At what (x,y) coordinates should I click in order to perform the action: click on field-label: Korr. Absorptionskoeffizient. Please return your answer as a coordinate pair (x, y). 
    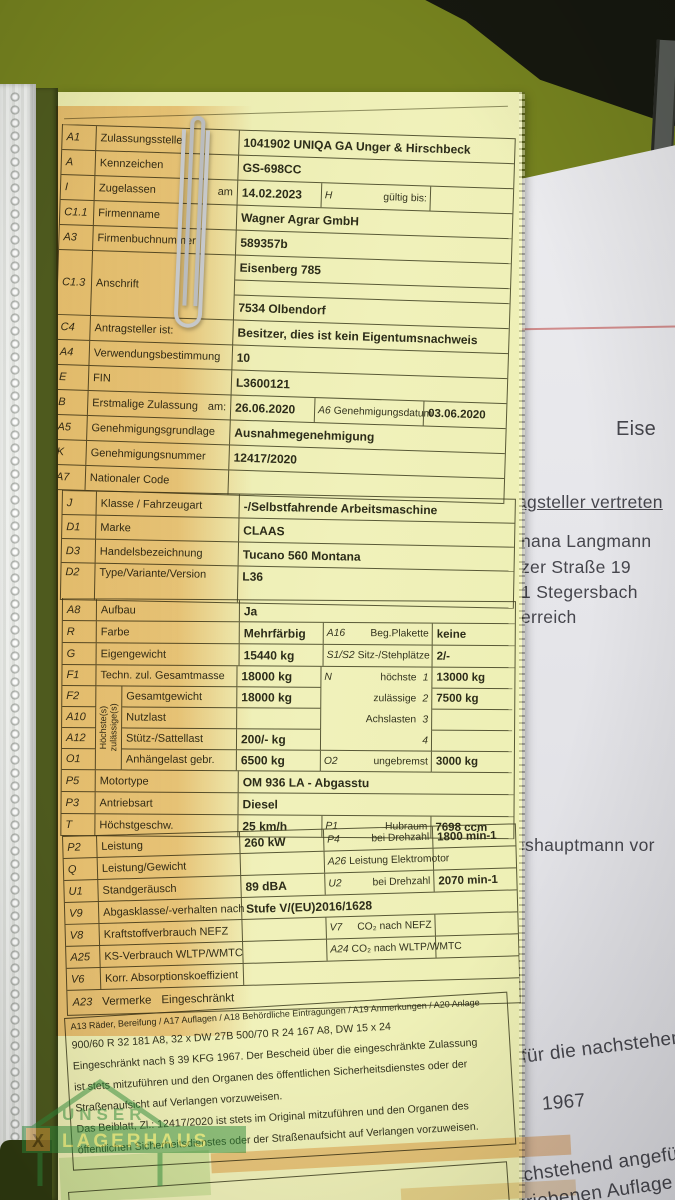
    Looking at the image, I should click on (172, 976).